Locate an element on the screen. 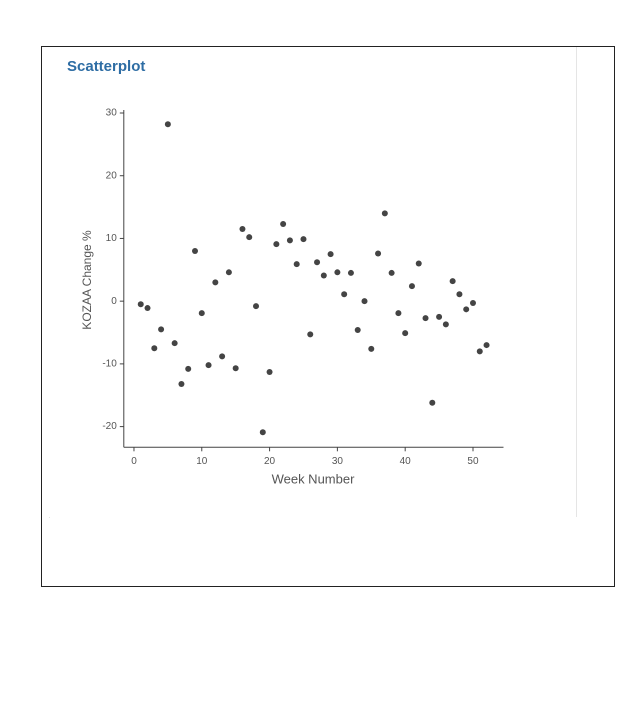  y-tick-label: 0 is located at coordinates (114, 301).